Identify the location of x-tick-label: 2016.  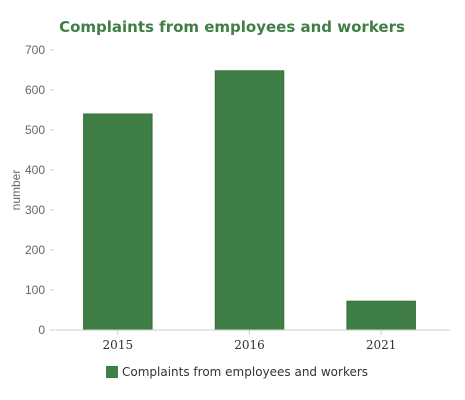
(249, 345).